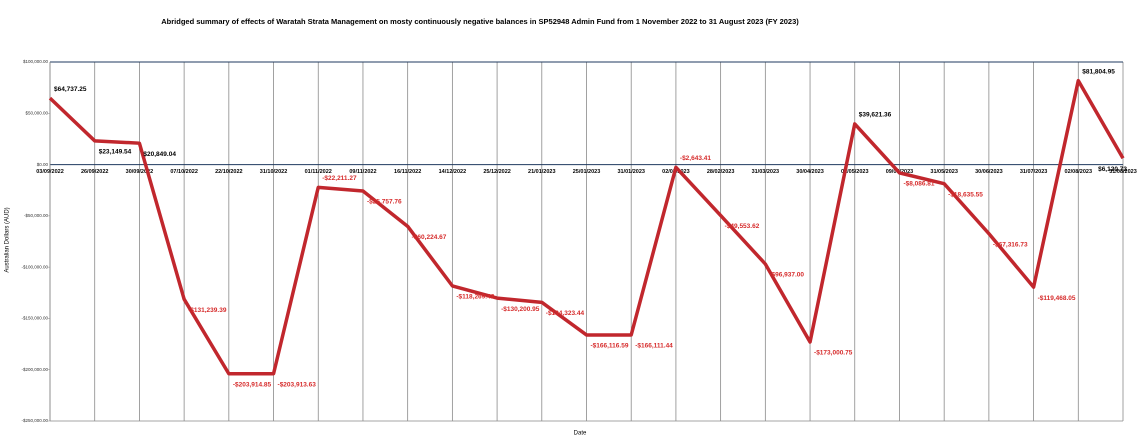  Describe the element at coordinates (631, 172) in the screenshot. I see `x-tick-label: 31/01/2023` at that location.